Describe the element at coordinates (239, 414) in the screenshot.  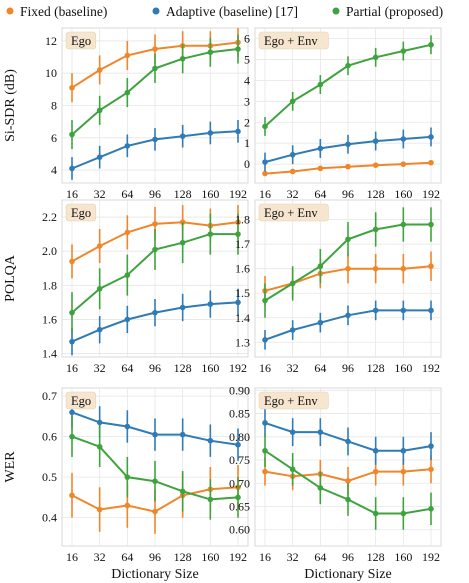
I see `y-tick-label: 0.85` at that location.